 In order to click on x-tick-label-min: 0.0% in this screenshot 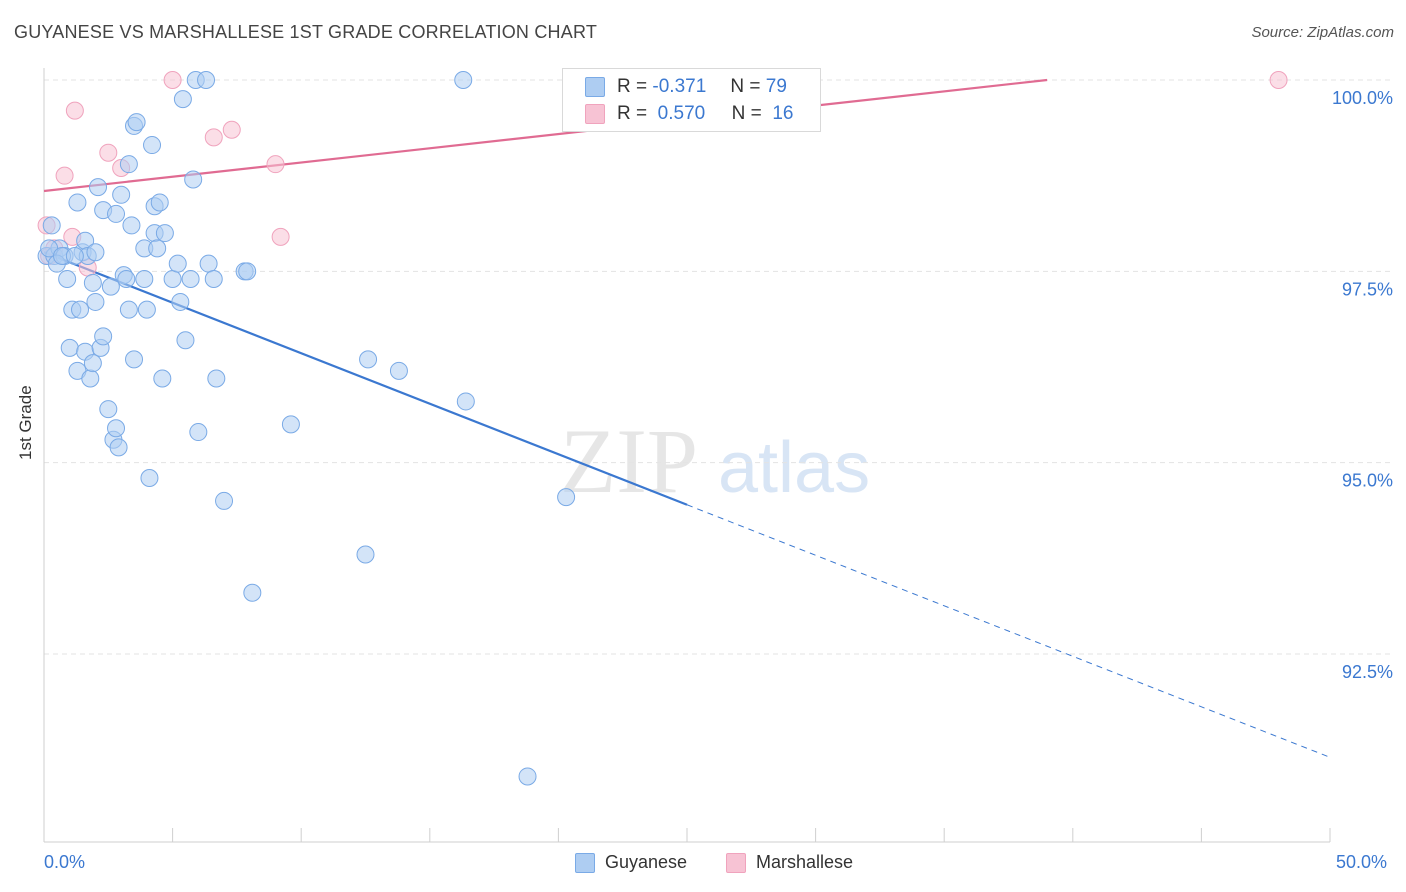, I will do `click(65, 862)`.